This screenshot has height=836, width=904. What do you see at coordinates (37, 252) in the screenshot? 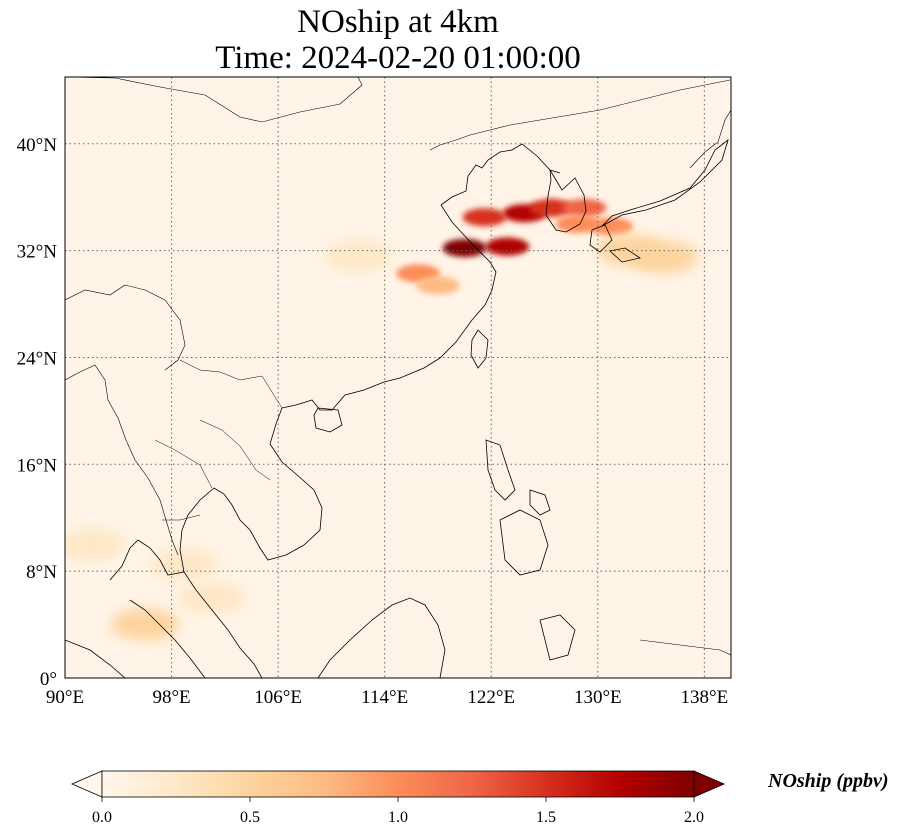
I see `lat-tick-label: 32°N` at bounding box center [37, 252].